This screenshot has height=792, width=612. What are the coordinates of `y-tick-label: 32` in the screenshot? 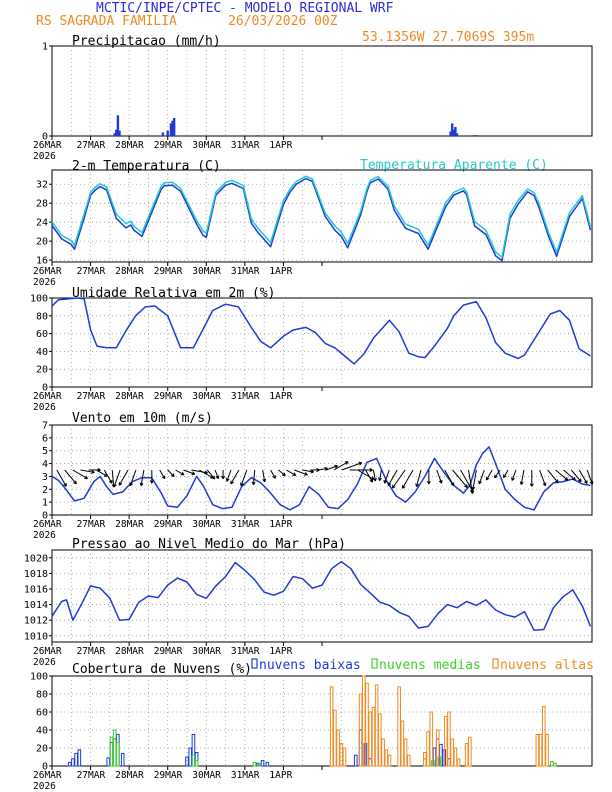 It's located at (42, 185).